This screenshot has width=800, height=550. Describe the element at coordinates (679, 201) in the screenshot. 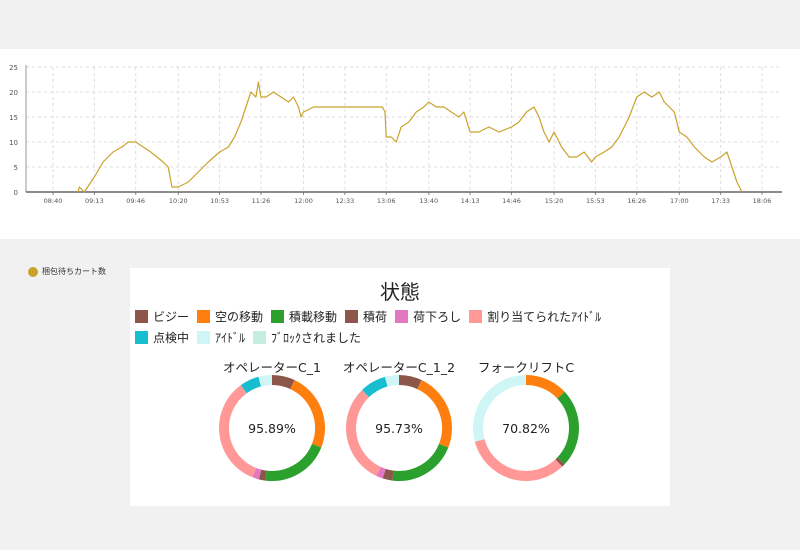

I see `x-tick-label: 17:00` at that location.